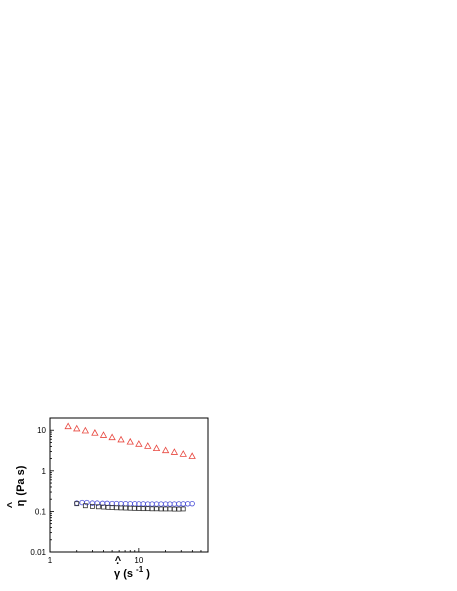  I want to click on y-tick-label: 10, so click(41, 430).